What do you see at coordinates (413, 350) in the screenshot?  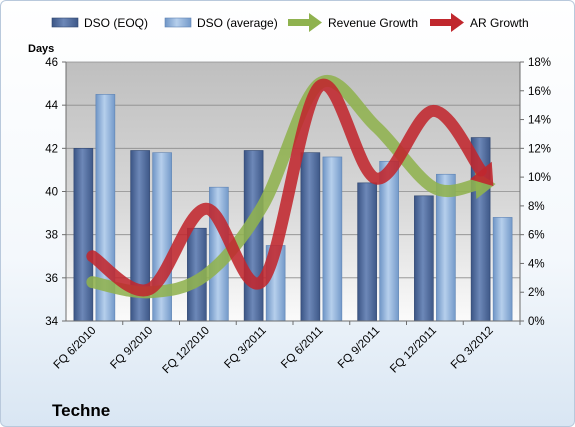 I see `x-tick-label: FQ 12/2011` at bounding box center [413, 350].